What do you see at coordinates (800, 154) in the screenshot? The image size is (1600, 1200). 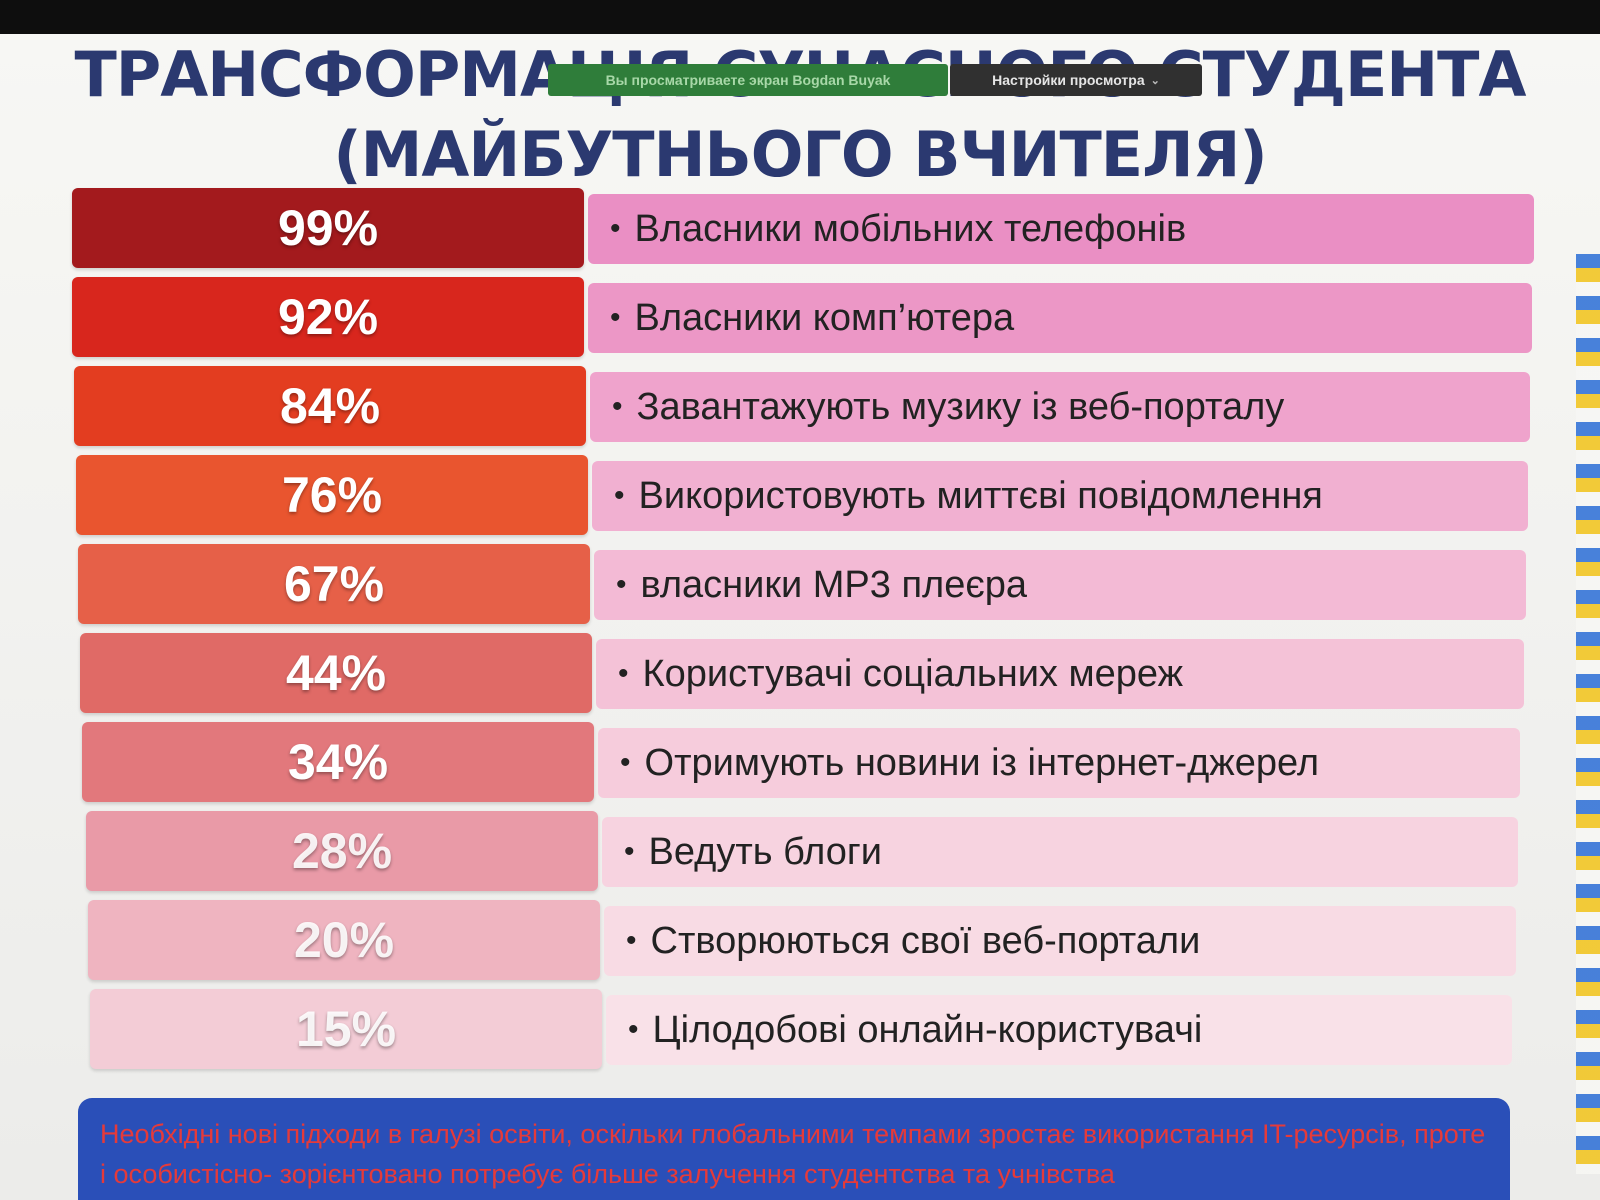 I see `slide-subtitle: (МАЙБУТНЬОГО ВЧИТЕЛЯ)` at bounding box center [800, 154].